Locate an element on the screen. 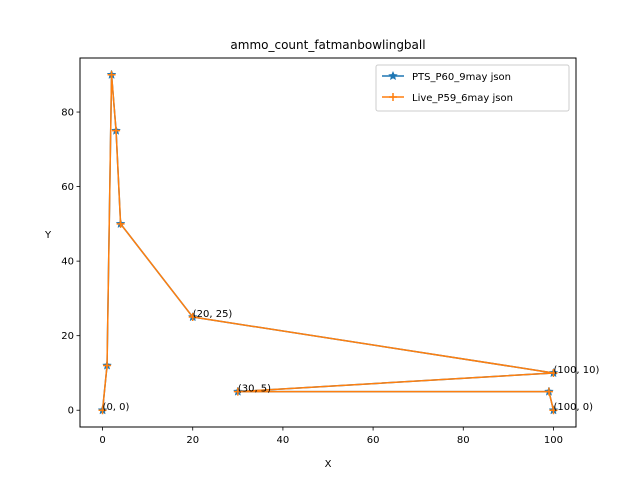 This screenshot has height=480, width=640. x-tick-label: 40 is located at coordinates (283, 440).